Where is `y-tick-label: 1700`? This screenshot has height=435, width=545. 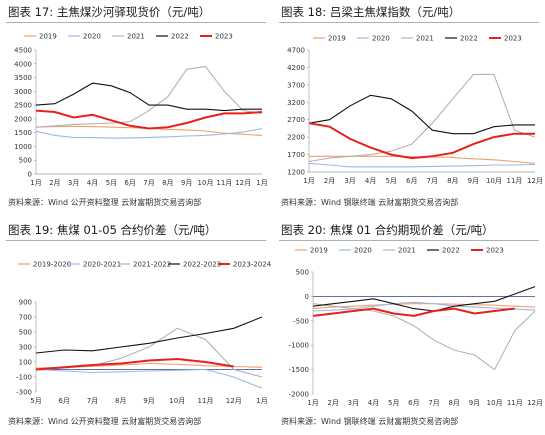
y-tick-label: 1700 is located at coordinates (296, 155).